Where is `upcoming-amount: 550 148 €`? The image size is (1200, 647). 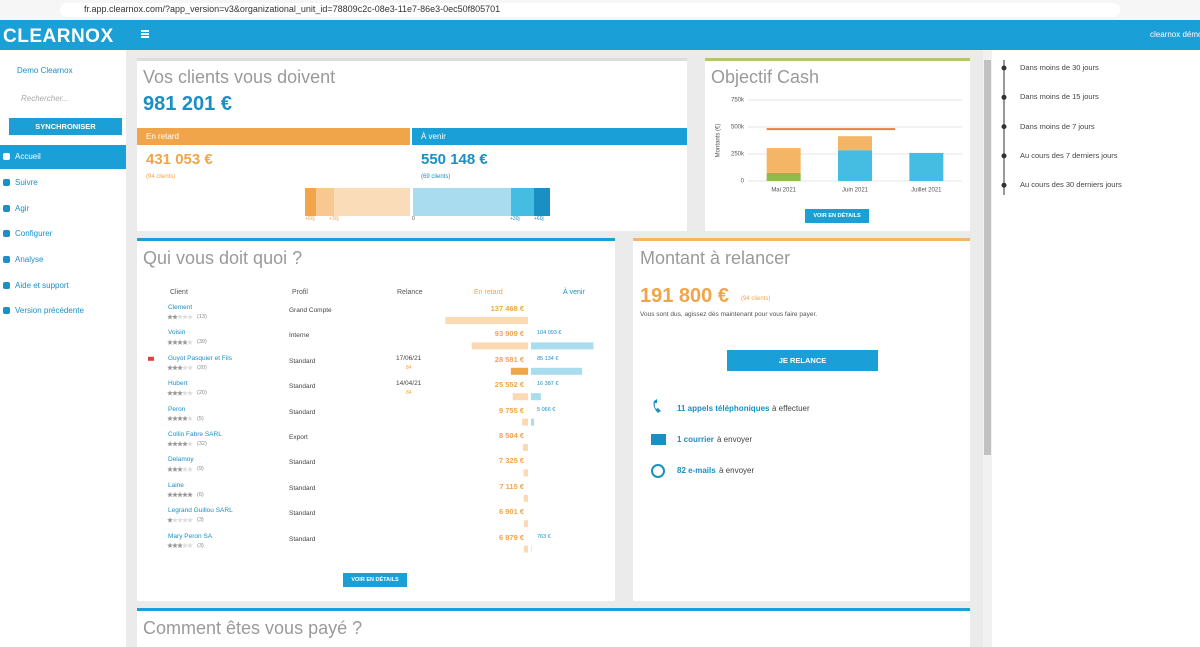 upcoming-amount: 550 148 € is located at coordinates (454, 159).